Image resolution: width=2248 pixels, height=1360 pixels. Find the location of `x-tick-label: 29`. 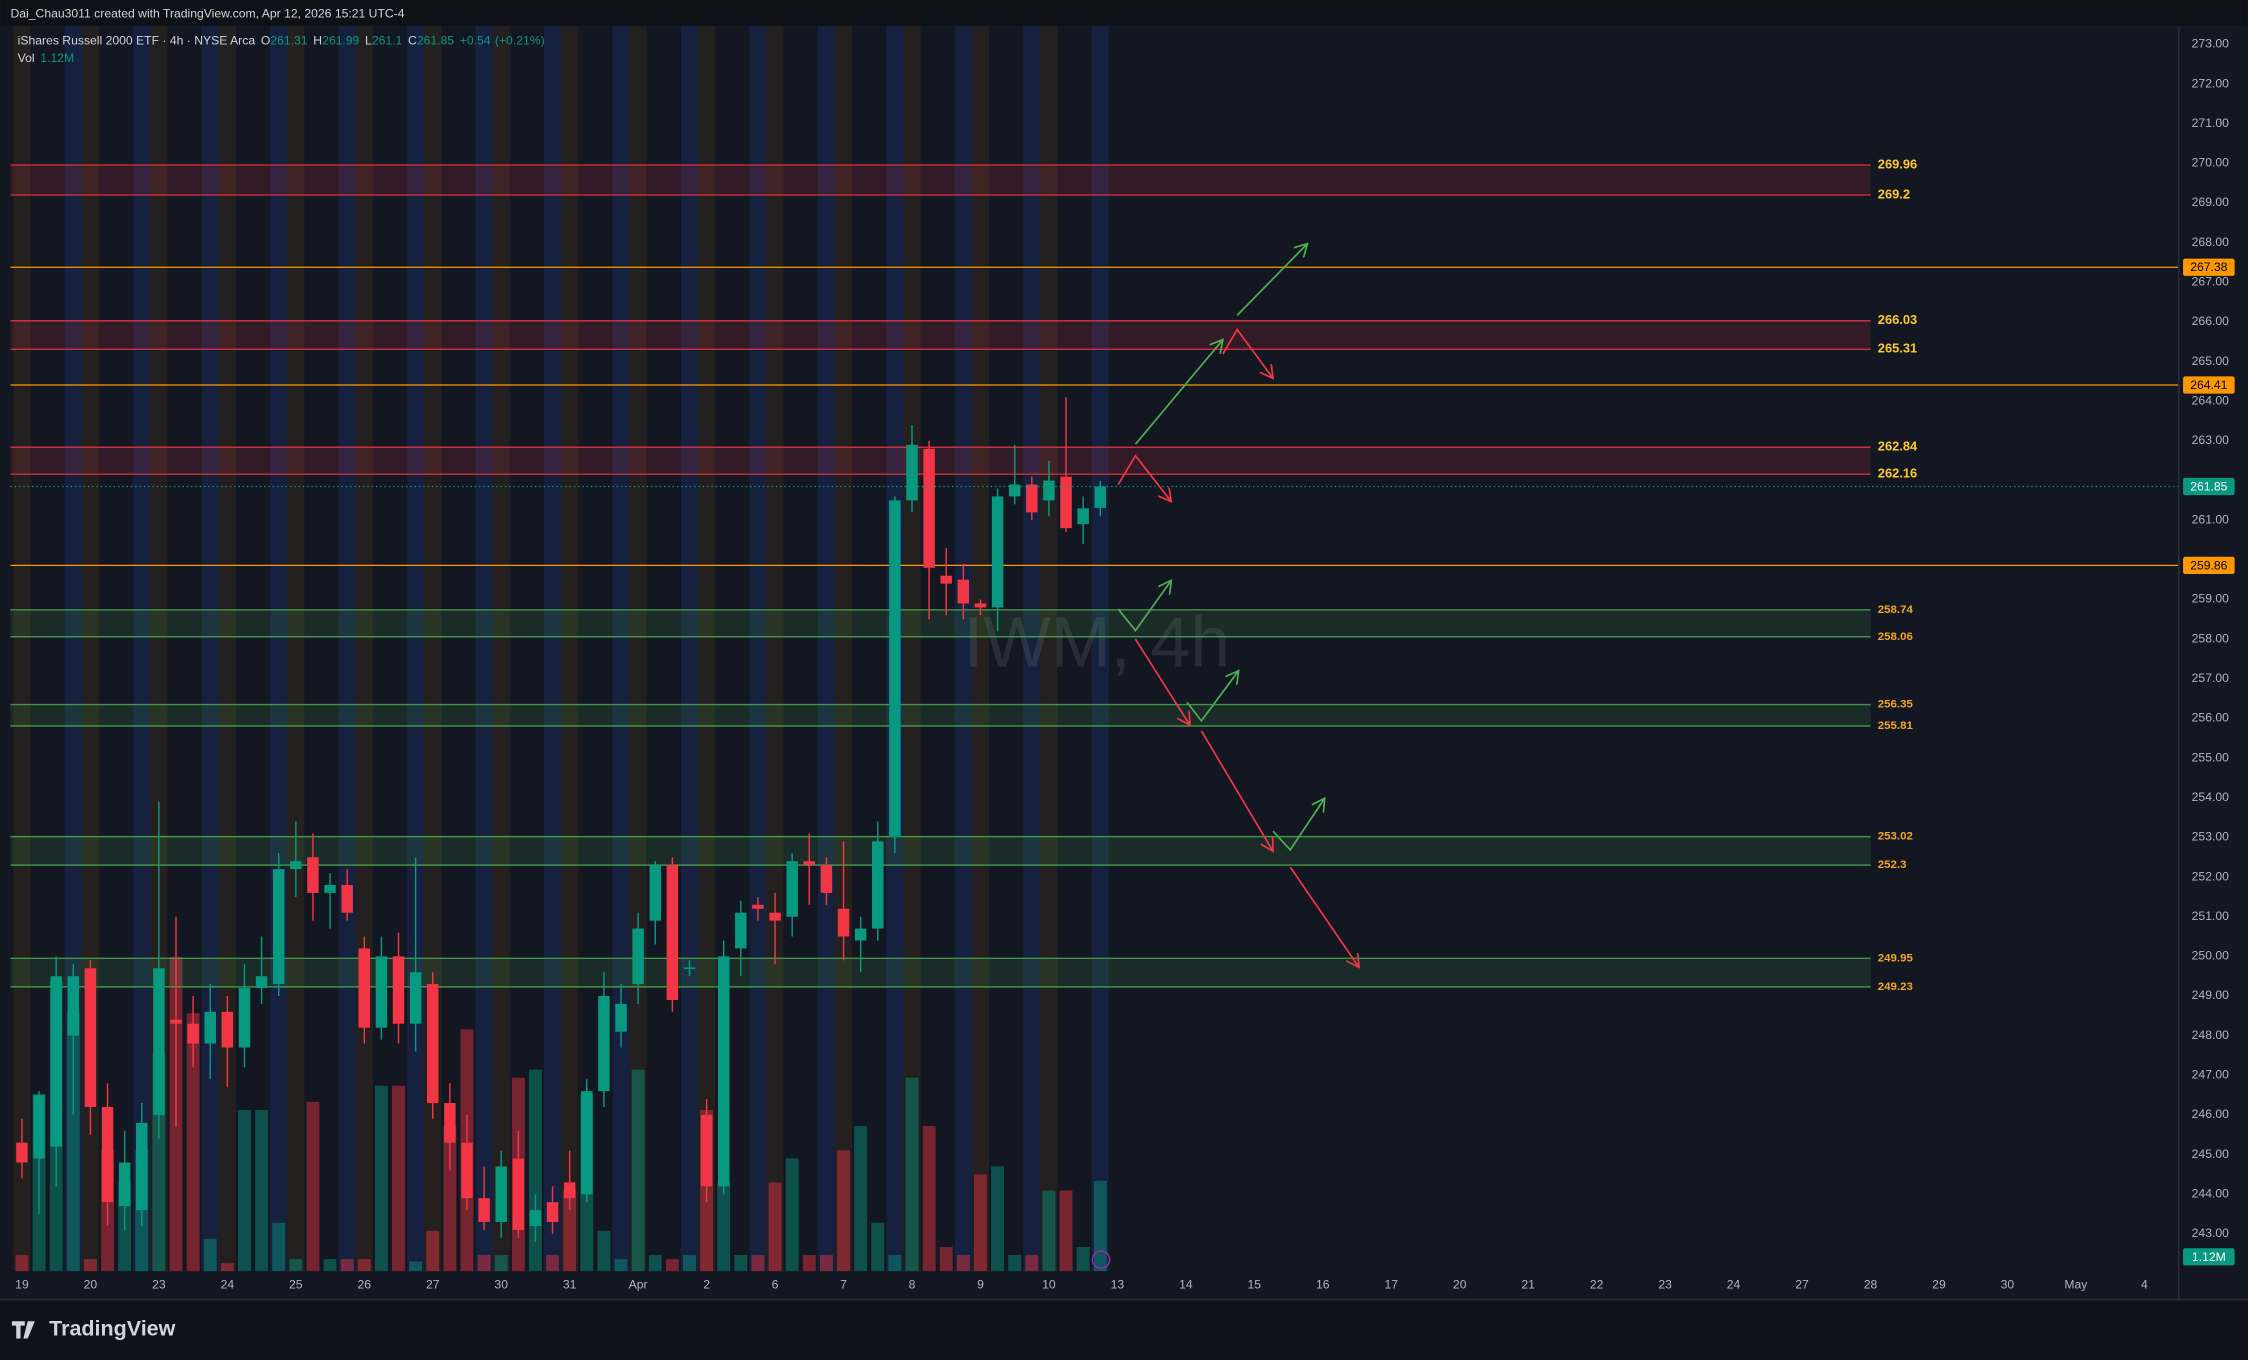

x-tick-label: 29 is located at coordinates (1939, 1285).